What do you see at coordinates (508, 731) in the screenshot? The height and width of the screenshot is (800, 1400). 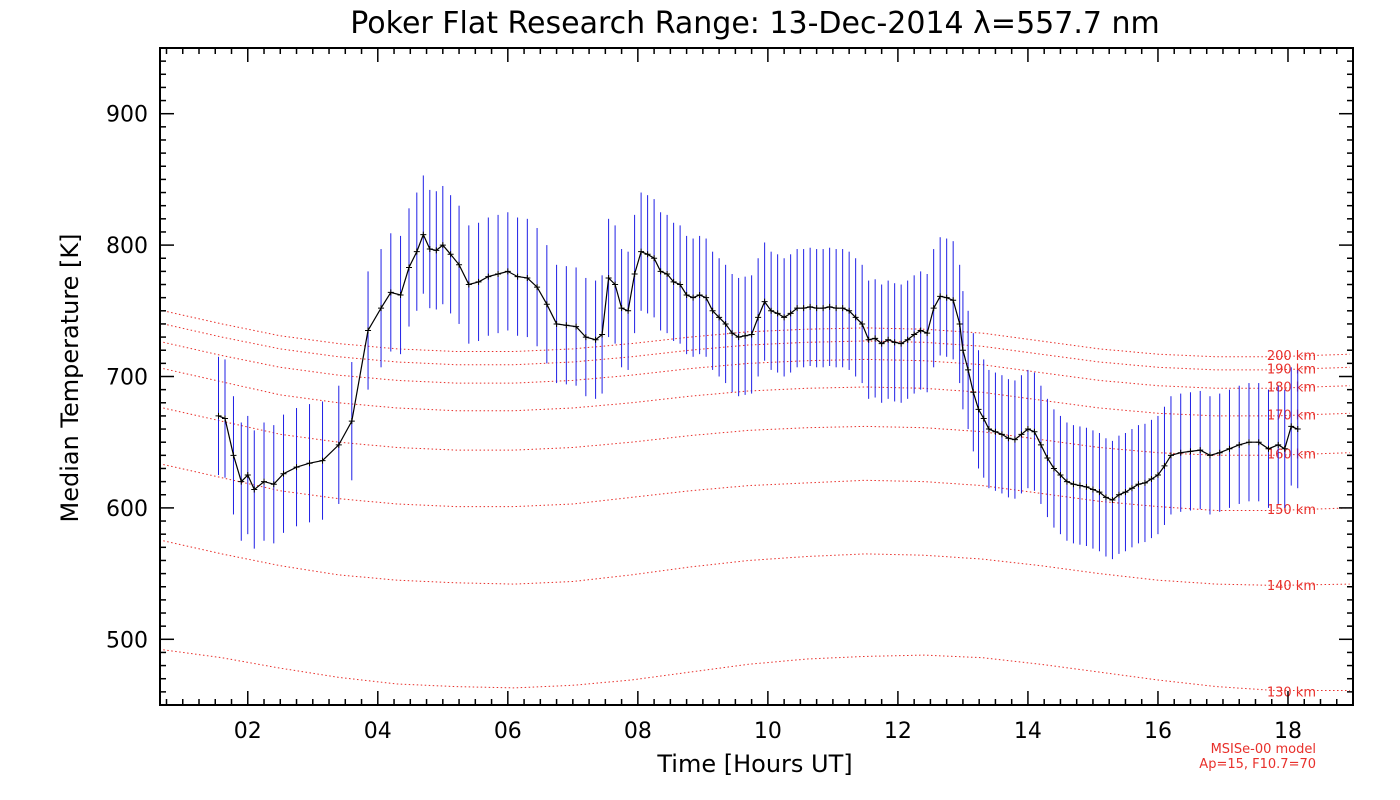 I see `x-tick-label: 06` at bounding box center [508, 731].